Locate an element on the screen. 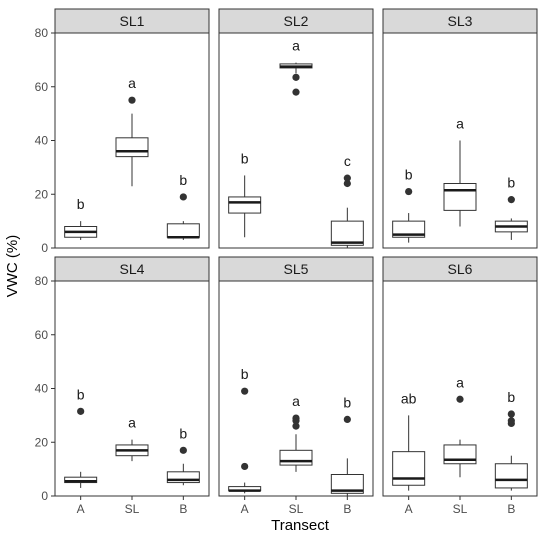 The width and height of the screenshot is (550, 539). facet-strip-label: SL2 is located at coordinates (296, 21).